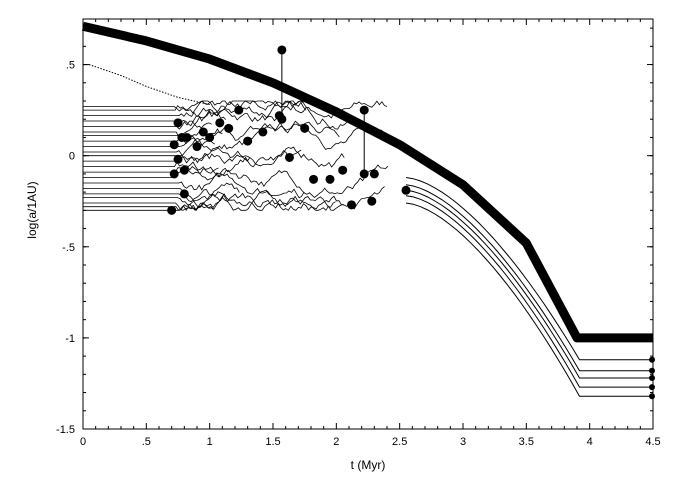 This screenshot has width=681, height=491. What do you see at coordinates (83, 442) in the screenshot?
I see `x-tick-label: 0` at bounding box center [83, 442].